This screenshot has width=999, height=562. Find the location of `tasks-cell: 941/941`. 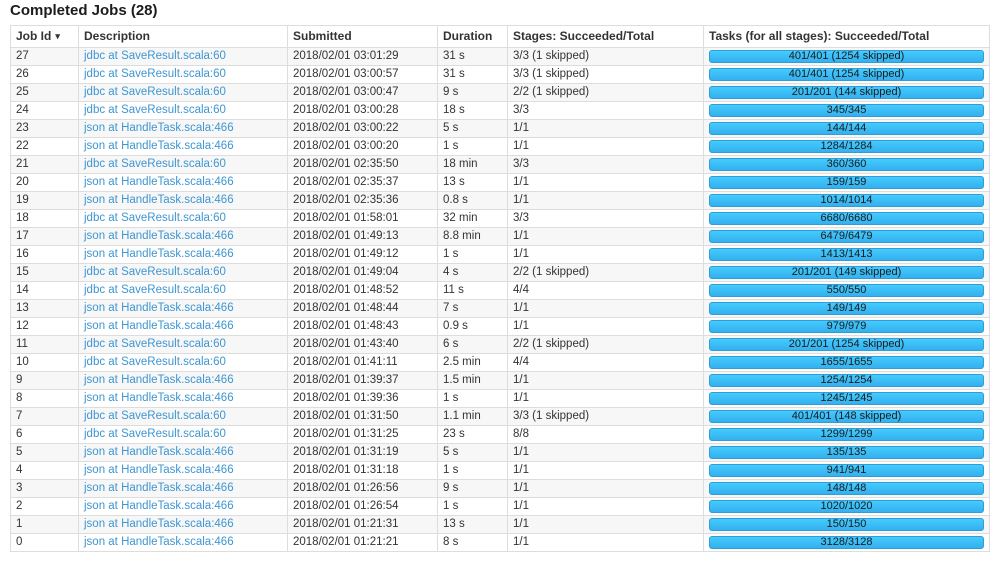

tasks-cell: 941/941 is located at coordinates (846, 470).